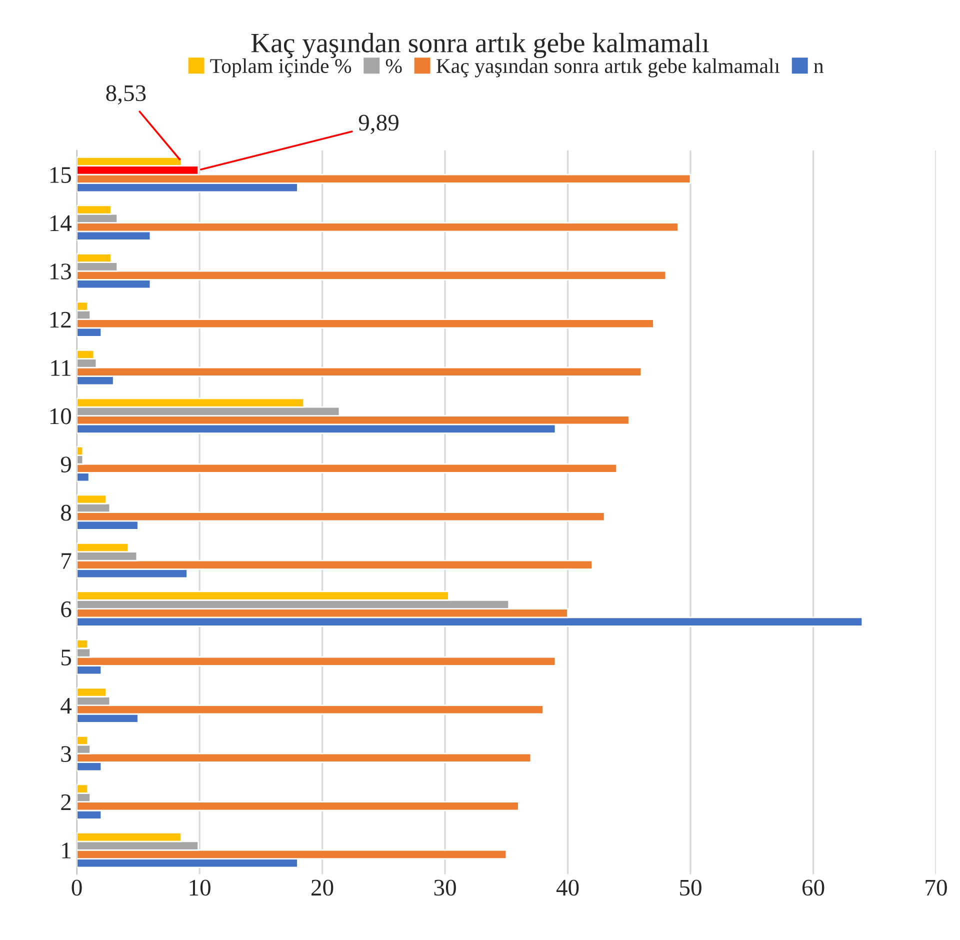  I want to click on y-tick-label: 3, so click(66, 754).